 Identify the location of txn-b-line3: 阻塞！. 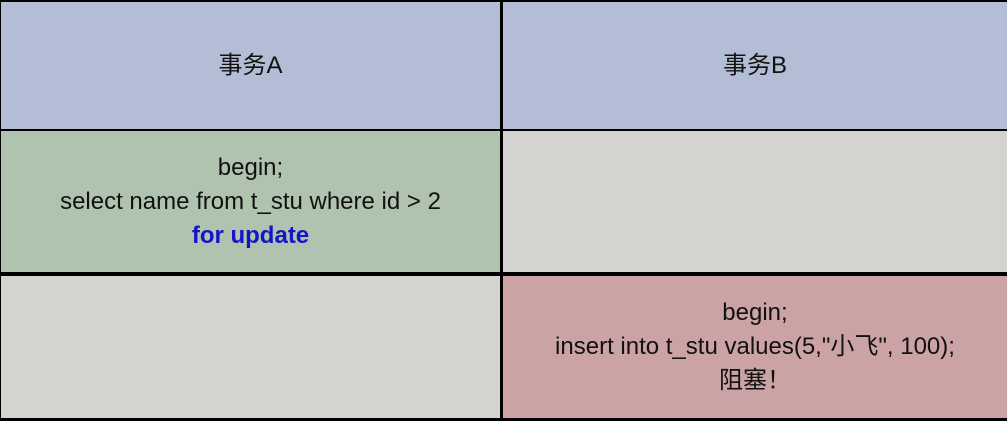
(754, 380).